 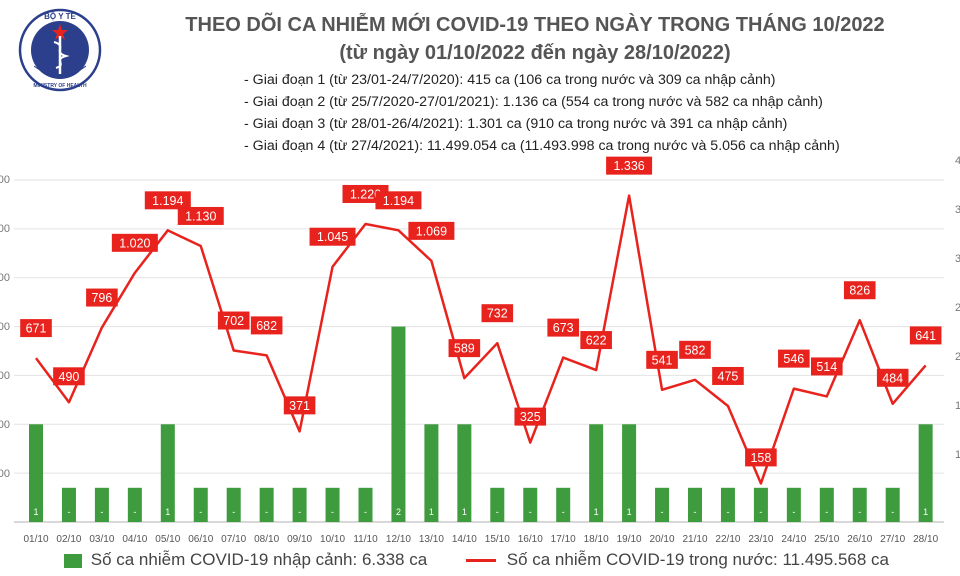 I want to click on point-label: 1.020, so click(x=134, y=243).